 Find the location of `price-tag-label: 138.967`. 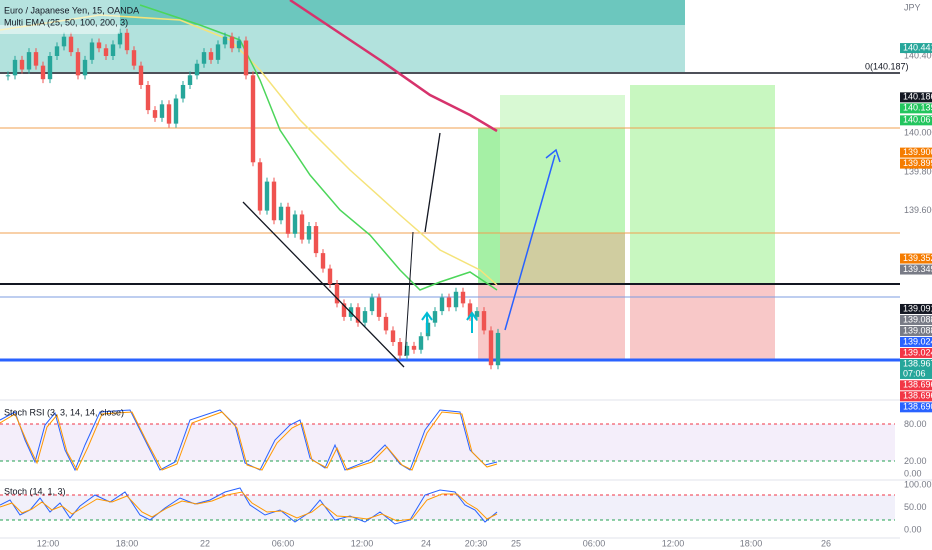

price-tag-label: 138.967 is located at coordinates (917, 363).